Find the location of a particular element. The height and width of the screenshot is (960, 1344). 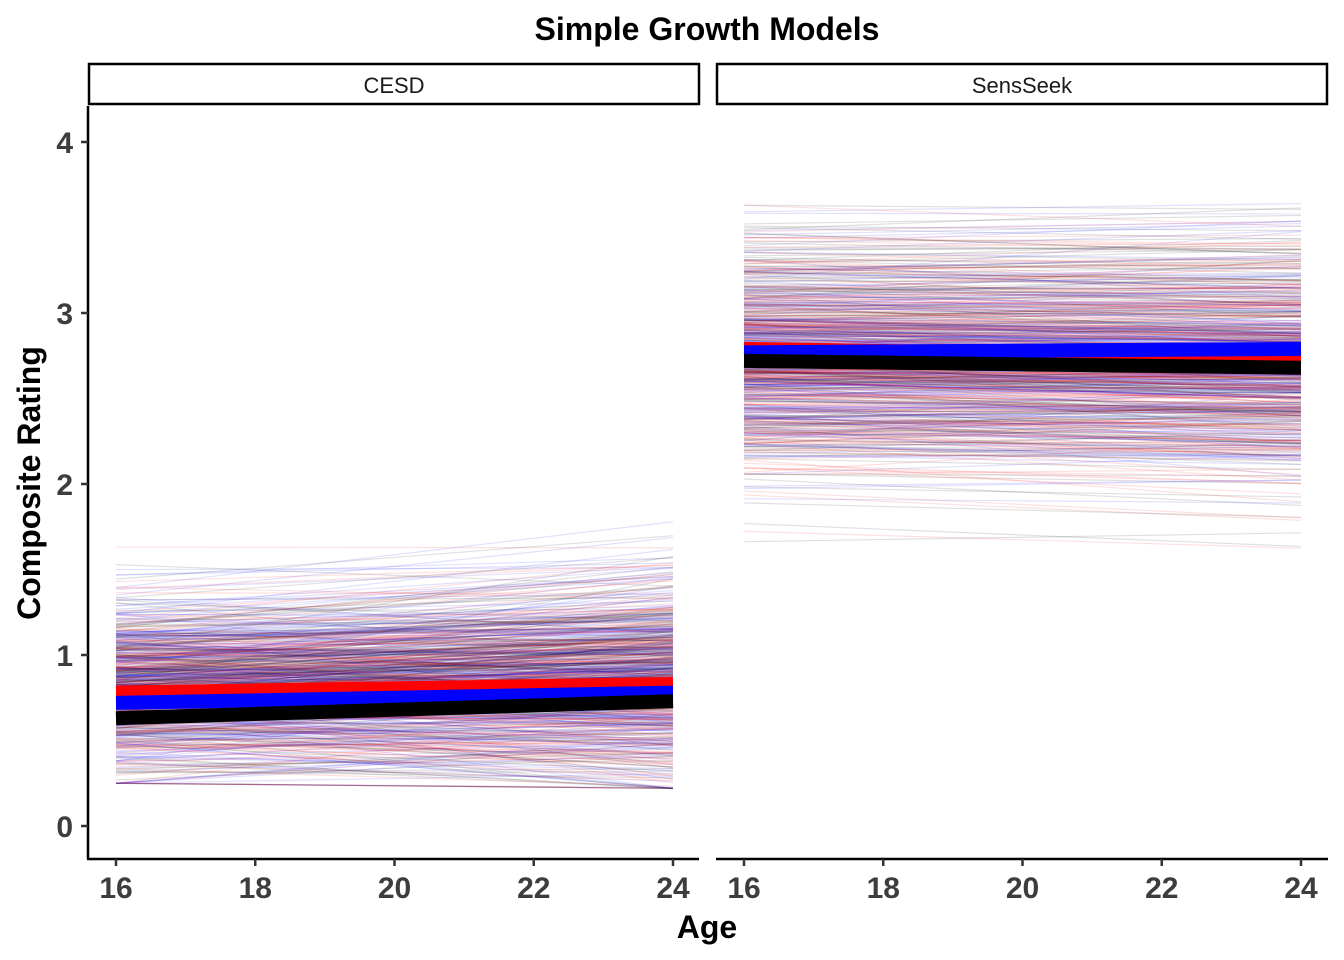

individual-lines-cesd is located at coordinates (394, 655).